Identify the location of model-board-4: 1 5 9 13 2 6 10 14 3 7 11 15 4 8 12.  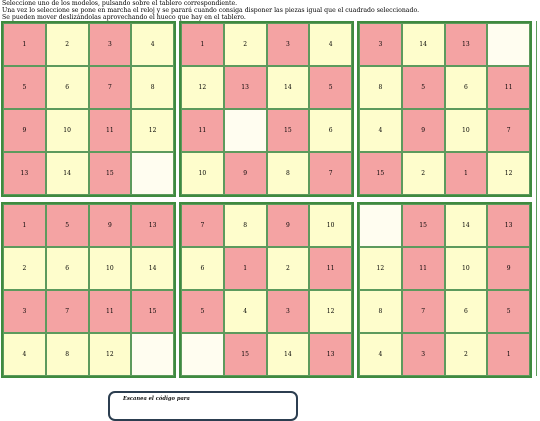
(88, 290).